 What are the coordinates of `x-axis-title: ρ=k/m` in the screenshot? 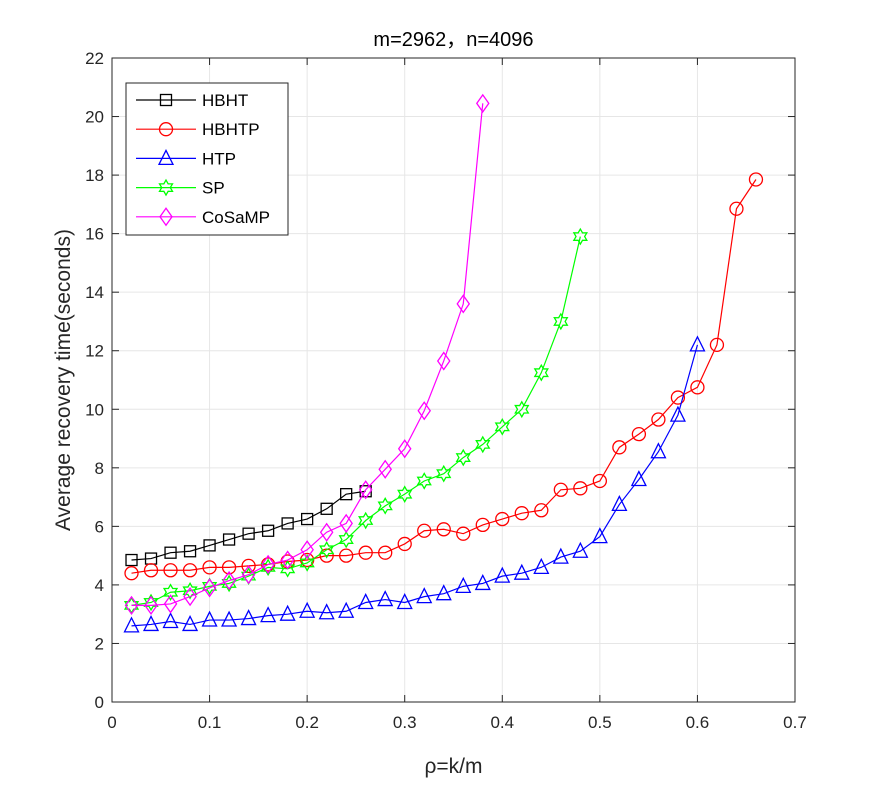 It's located at (453, 766).